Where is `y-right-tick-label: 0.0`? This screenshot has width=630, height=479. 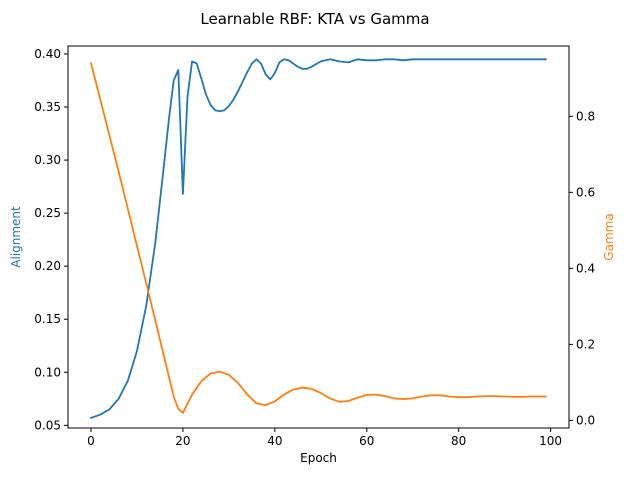
y-right-tick-label: 0.0 is located at coordinates (585, 420).